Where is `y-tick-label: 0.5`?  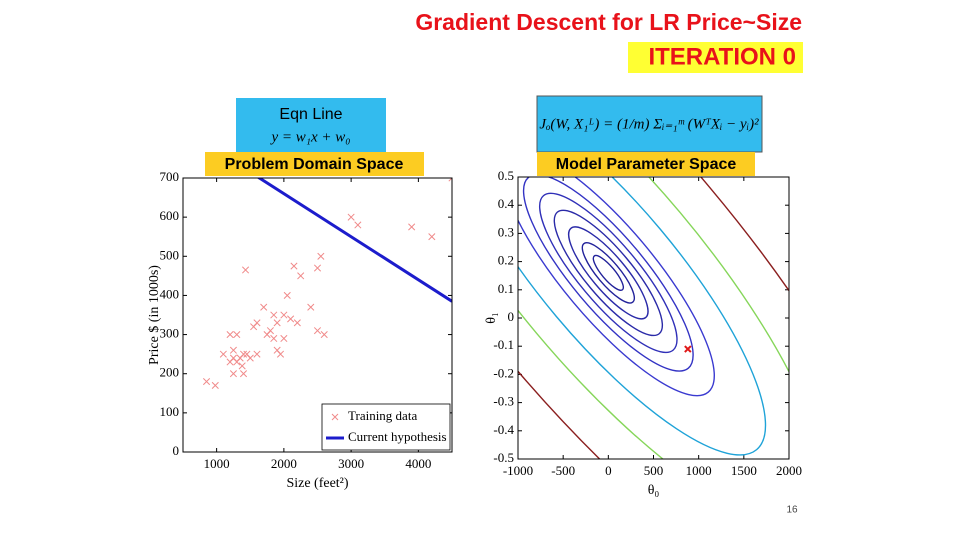
y-tick-label: 0.5 is located at coordinates (506, 175).